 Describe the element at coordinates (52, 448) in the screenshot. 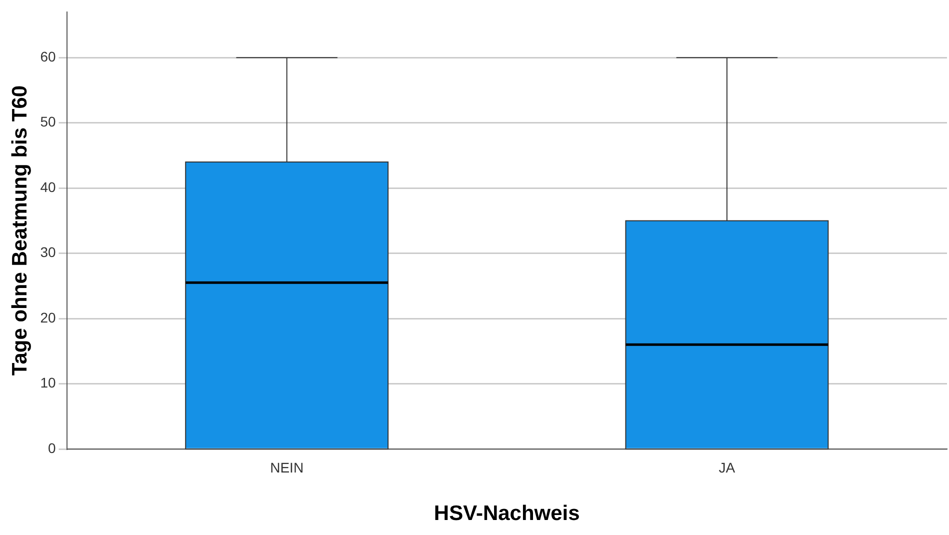

I see `y-tick-label: 0` at that location.